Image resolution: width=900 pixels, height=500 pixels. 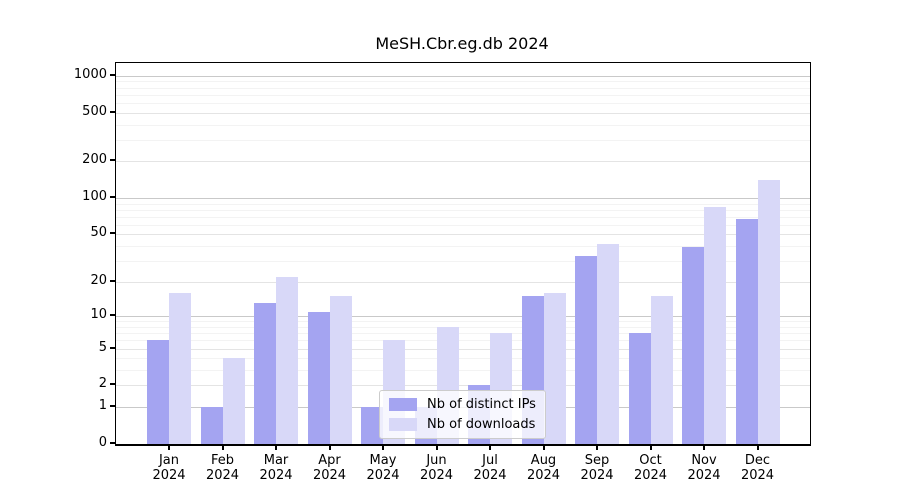 What do you see at coordinates (233, 401) in the screenshot?
I see `bar-downloads-feb` at bounding box center [233, 401].